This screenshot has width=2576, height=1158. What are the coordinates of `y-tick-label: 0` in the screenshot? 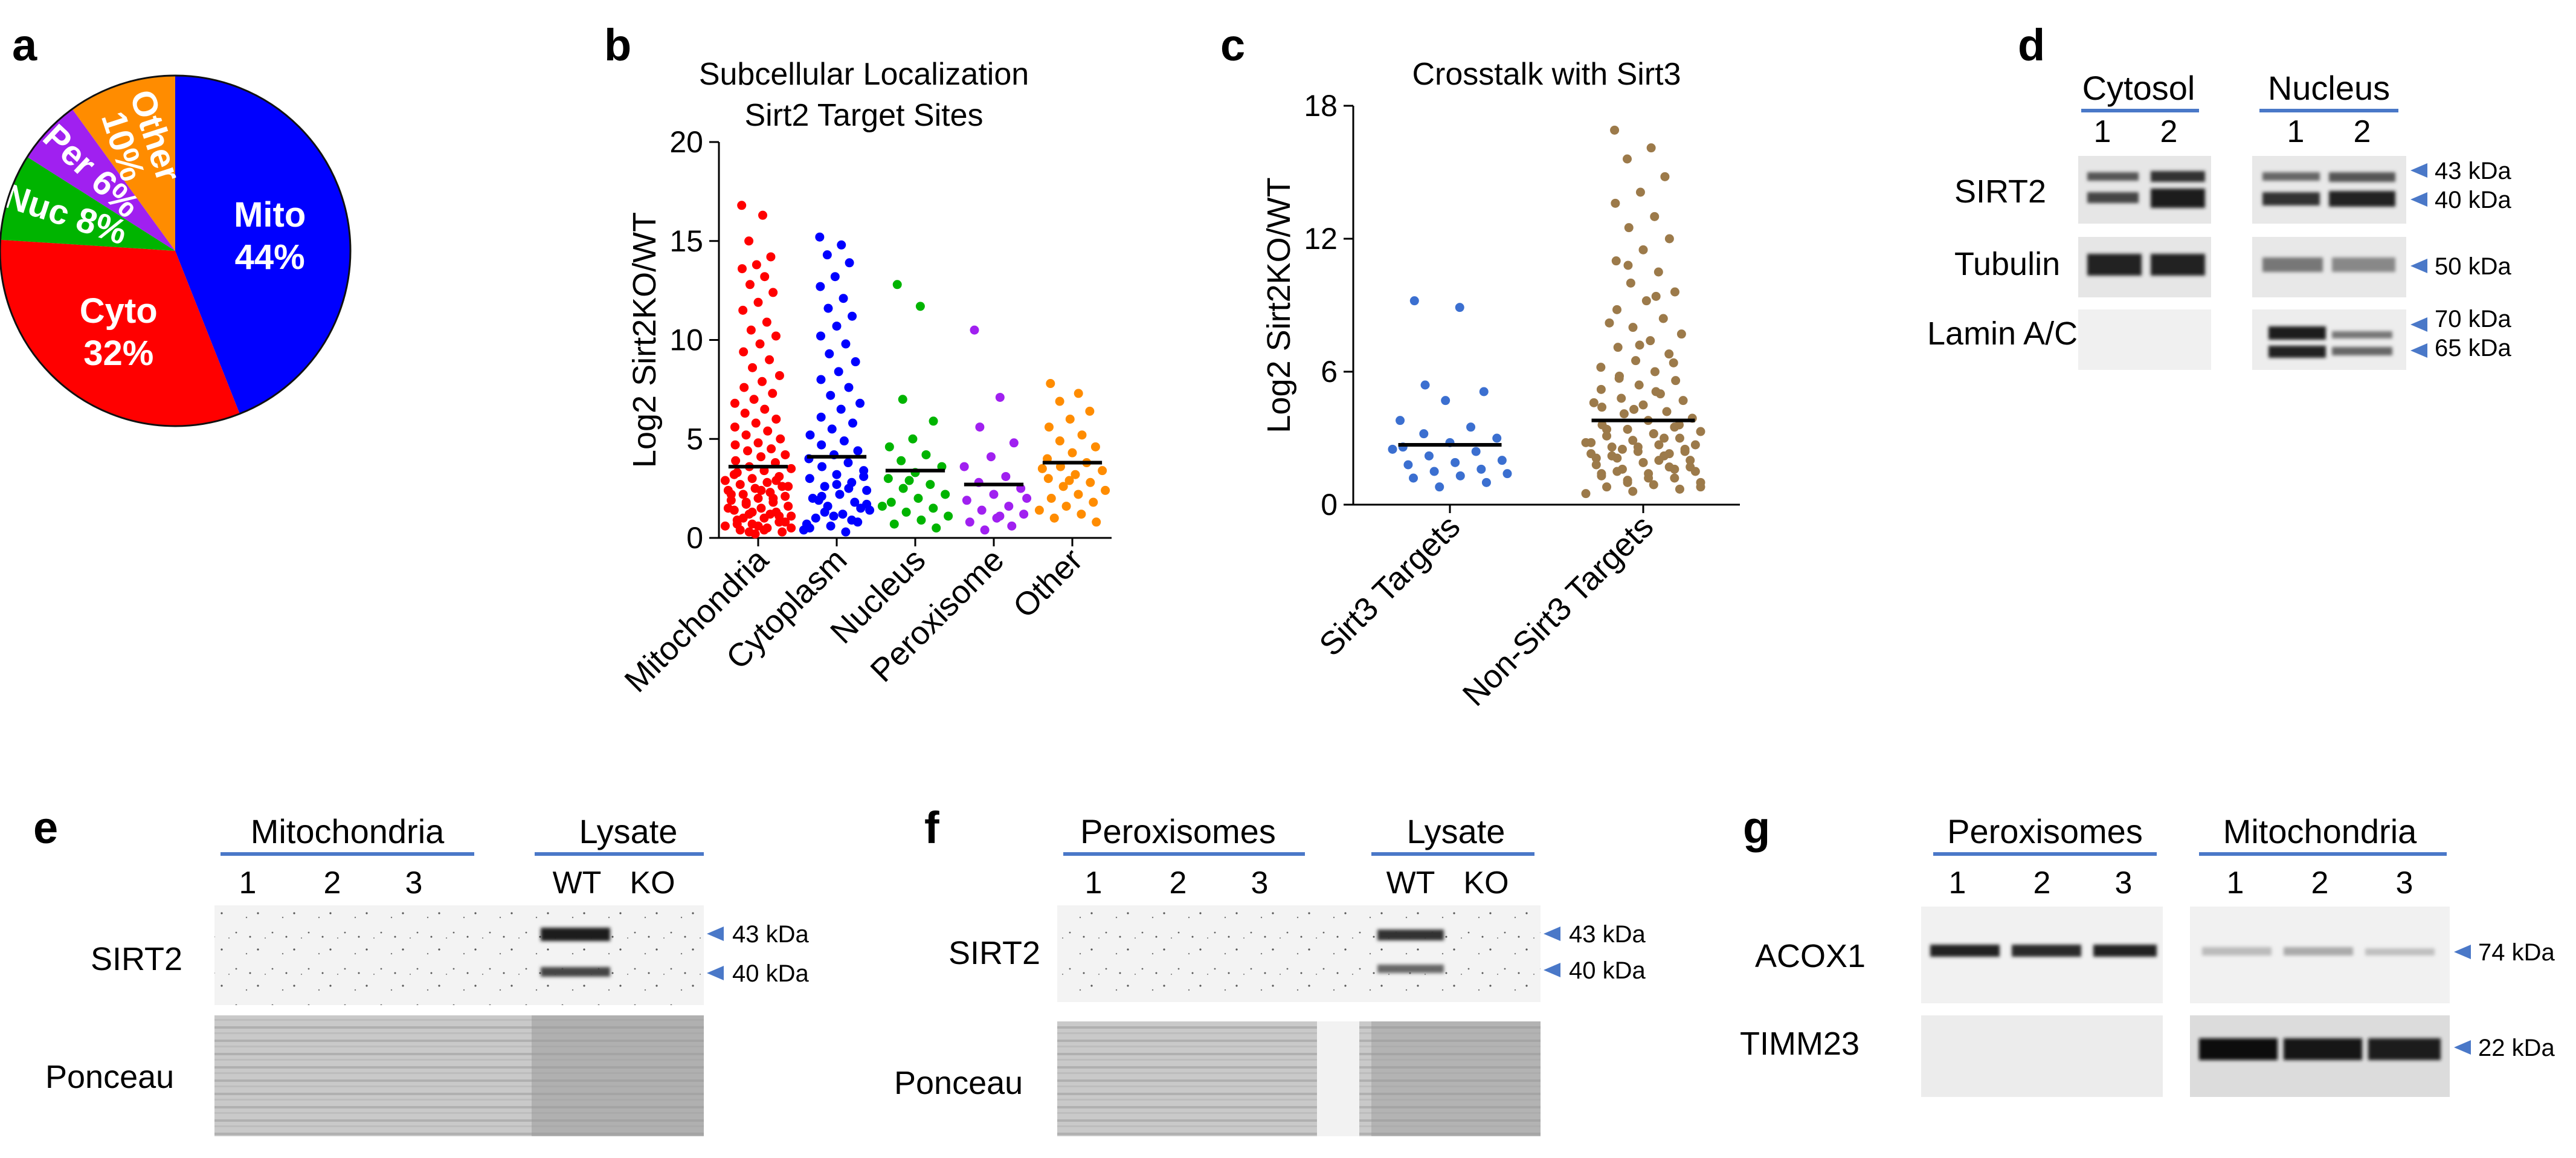 It's located at (695, 538).